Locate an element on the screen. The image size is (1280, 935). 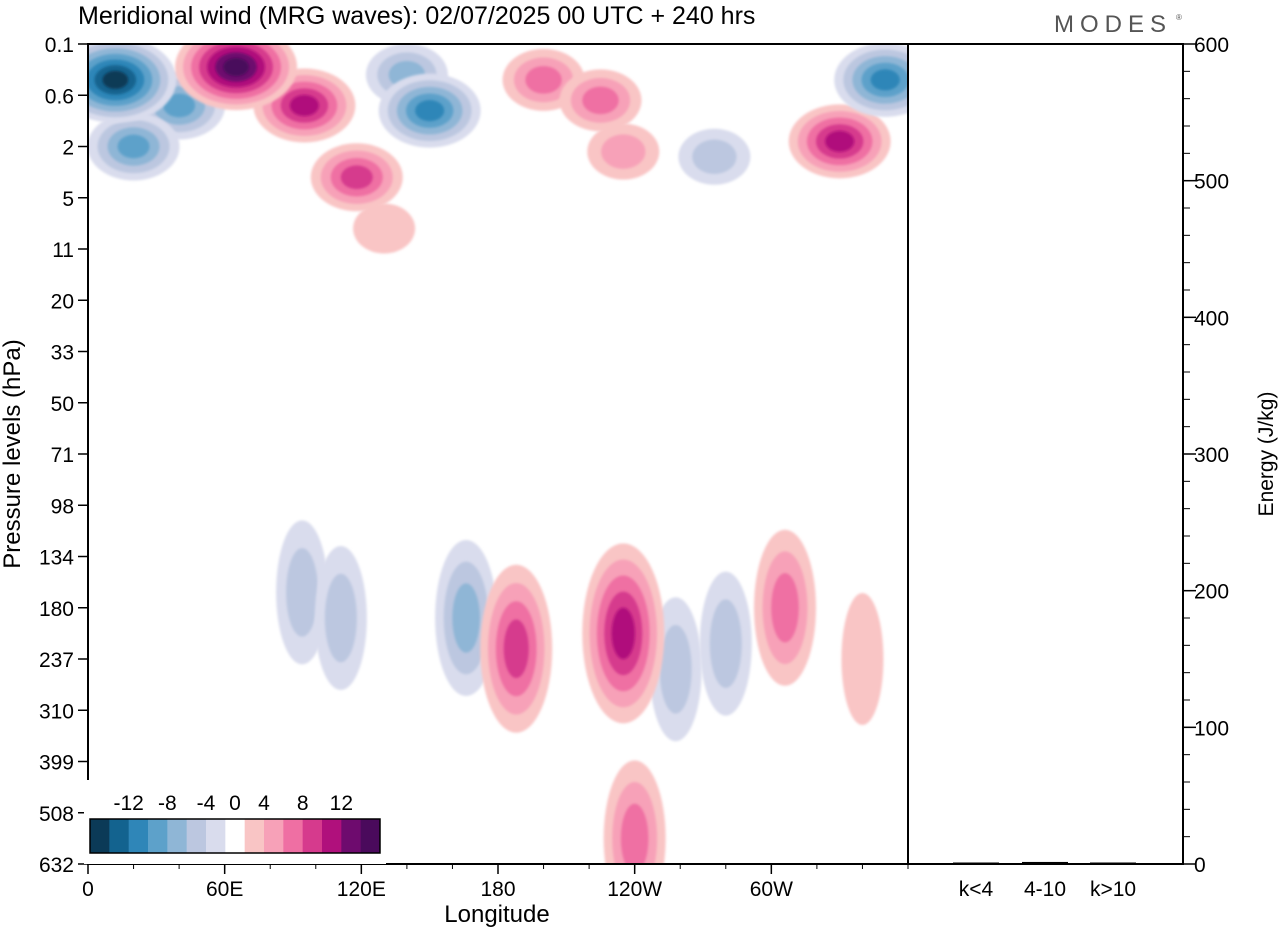
energy-bars: k<4 4-10 k>10 is located at coordinates (1044, 881).